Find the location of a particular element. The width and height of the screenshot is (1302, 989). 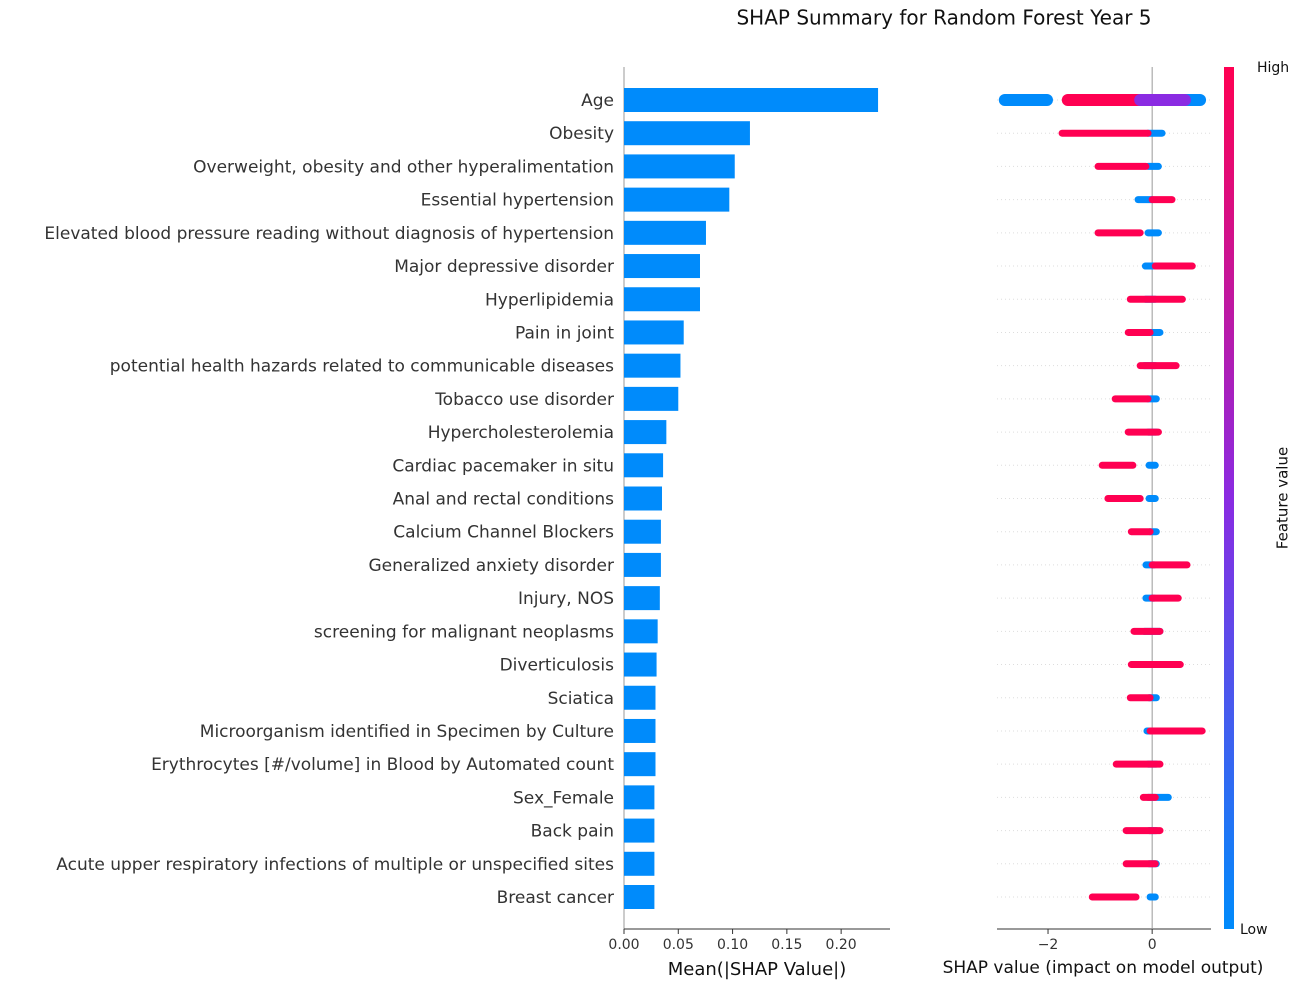

y-tick-label: Hyperlipidemia is located at coordinates (549, 300).